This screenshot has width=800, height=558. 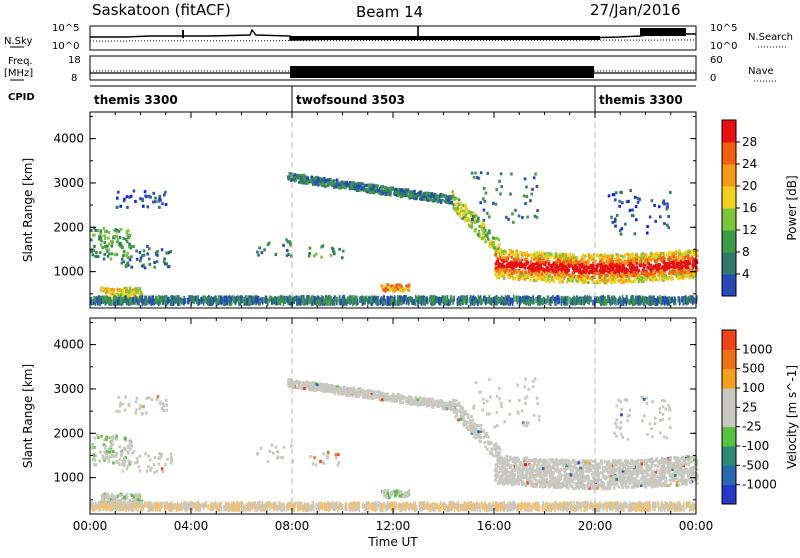 What do you see at coordinates (770, 37) in the screenshot?
I see `nsearch-label: N.Search` at bounding box center [770, 37].